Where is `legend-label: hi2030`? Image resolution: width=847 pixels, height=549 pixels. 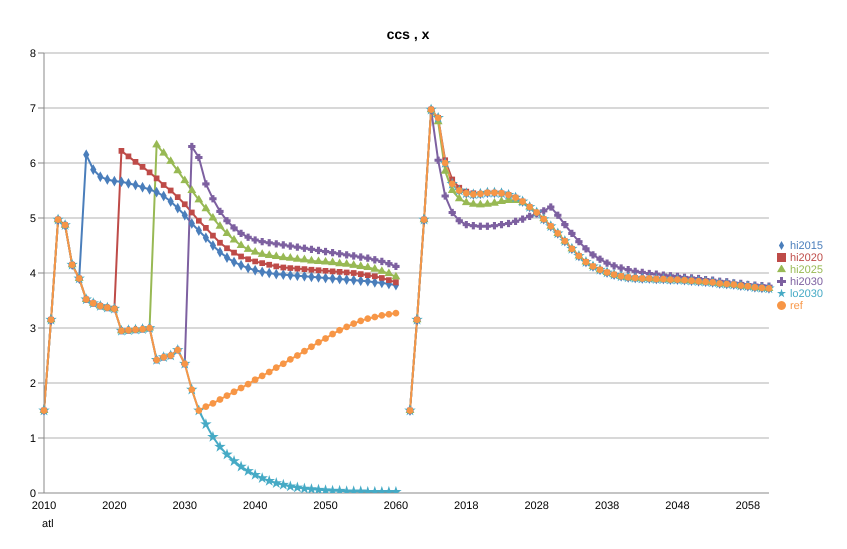 legend-label: hi2030 is located at coordinates (806, 282).